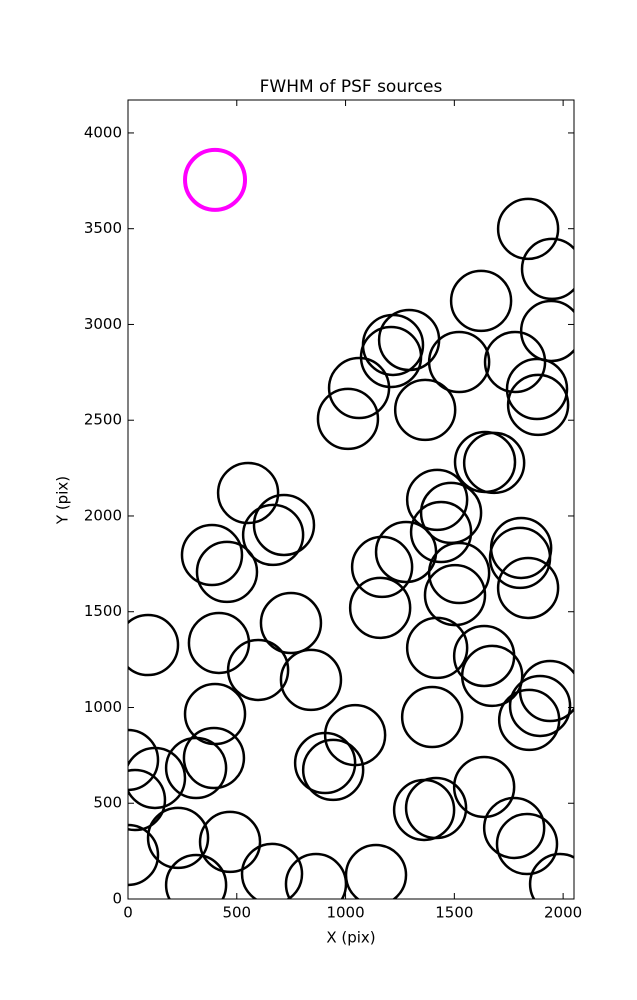  What do you see at coordinates (236, 913) in the screenshot?
I see `x-tick-label: 500` at bounding box center [236, 913].